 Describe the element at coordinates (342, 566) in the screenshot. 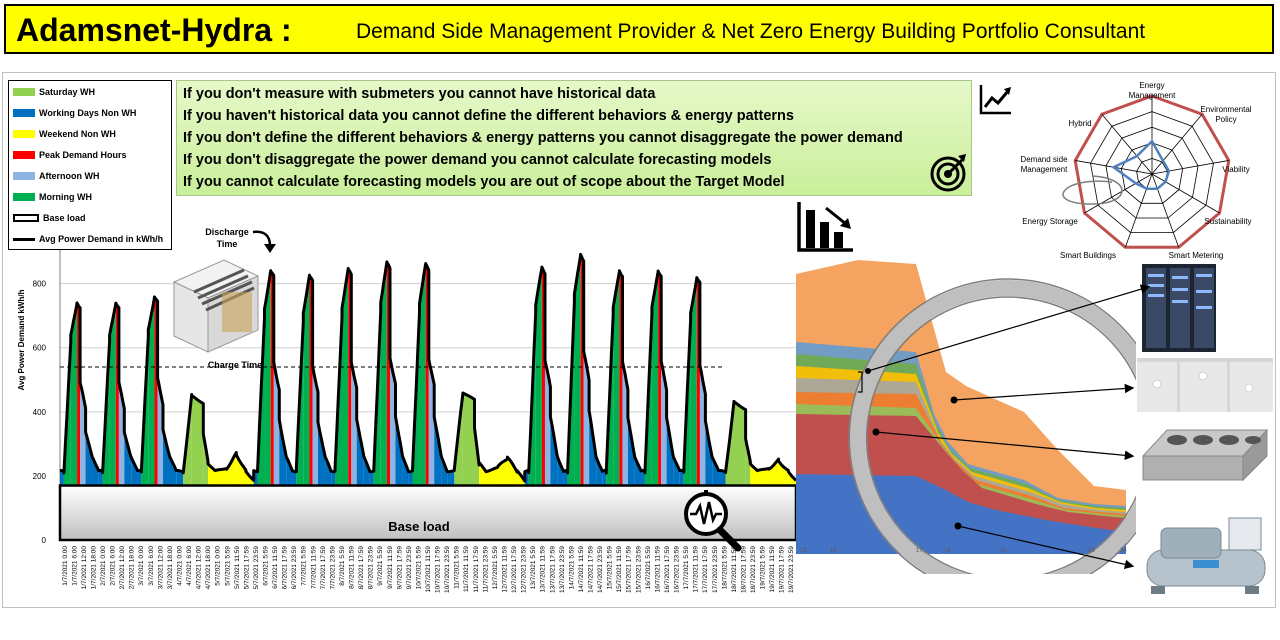

I see `x-tick-label: 8/7/2021 5:59` at that location.